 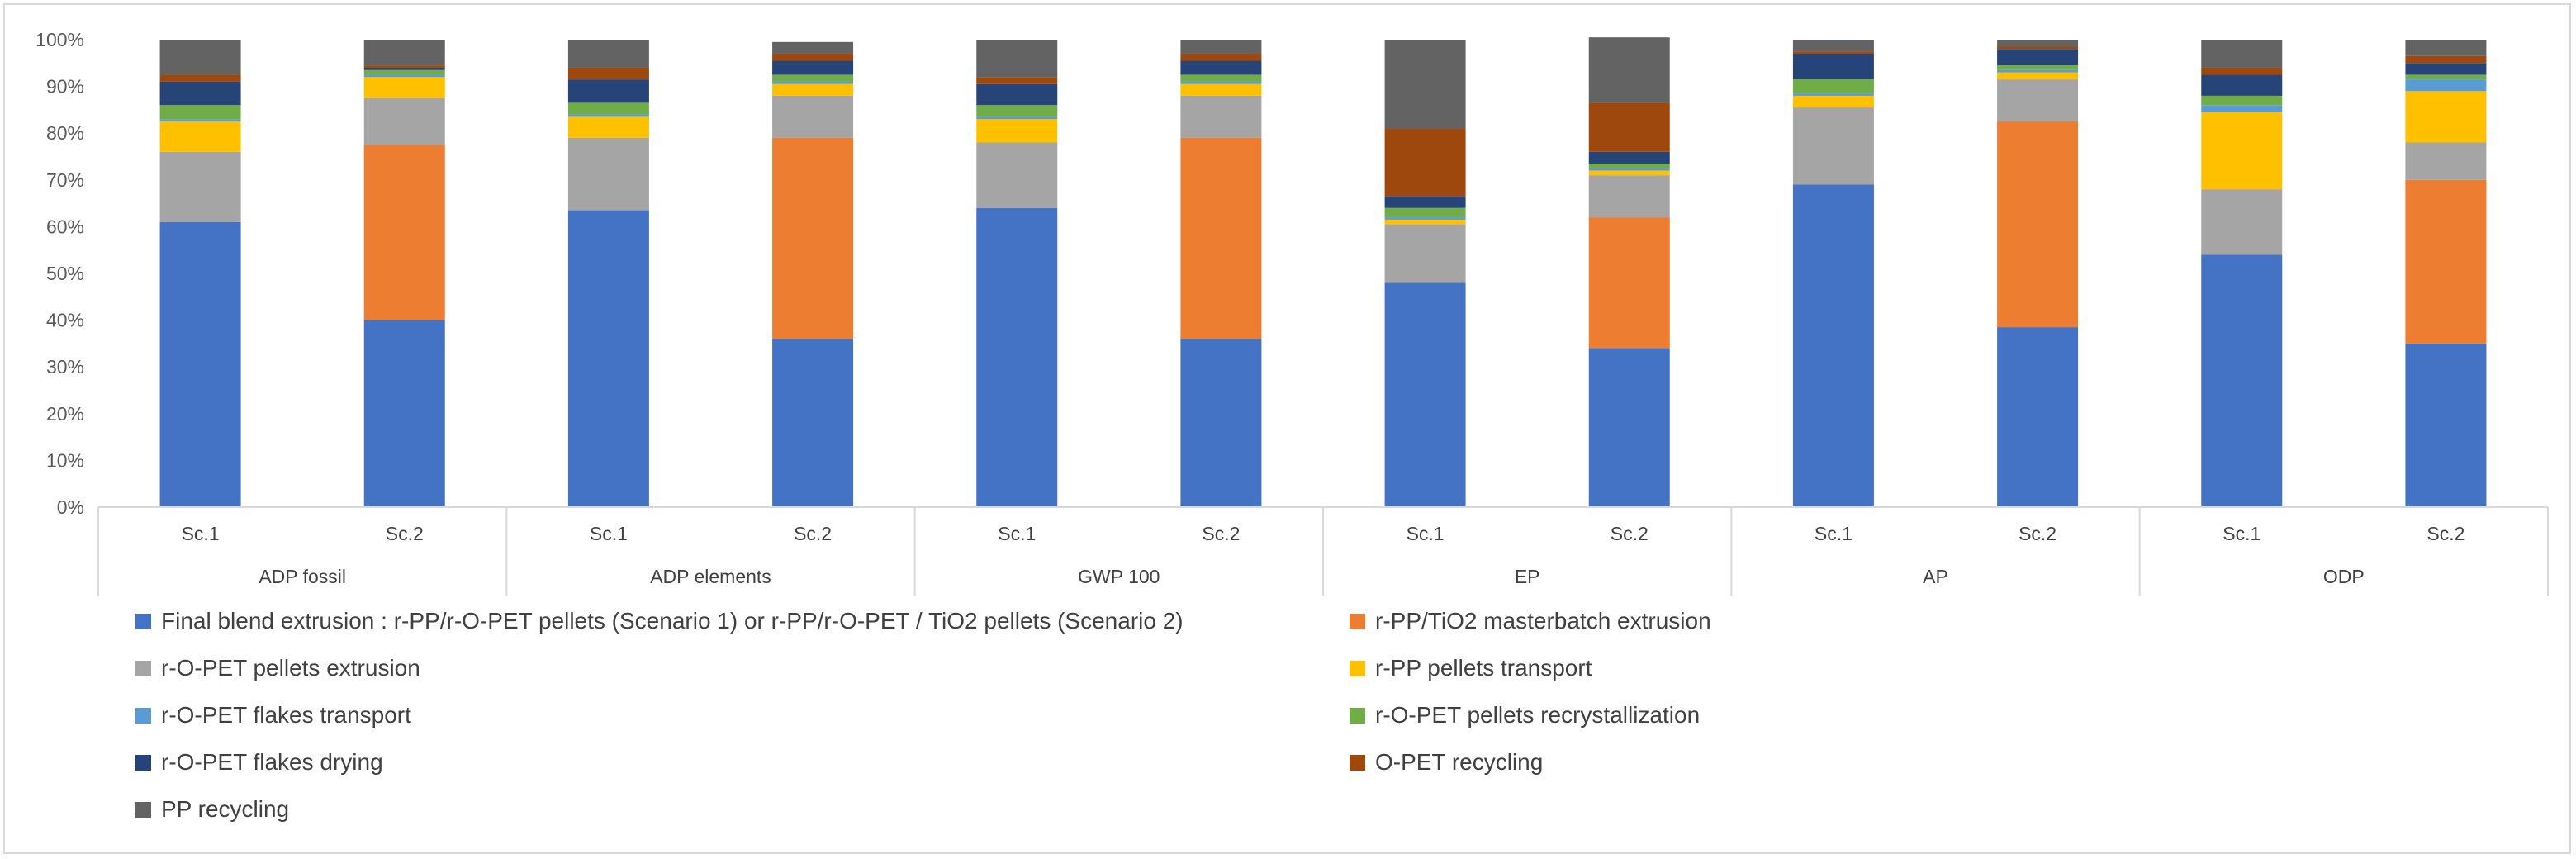 What do you see at coordinates (1527, 576) in the screenshot?
I see `group-label: EP` at bounding box center [1527, 576].